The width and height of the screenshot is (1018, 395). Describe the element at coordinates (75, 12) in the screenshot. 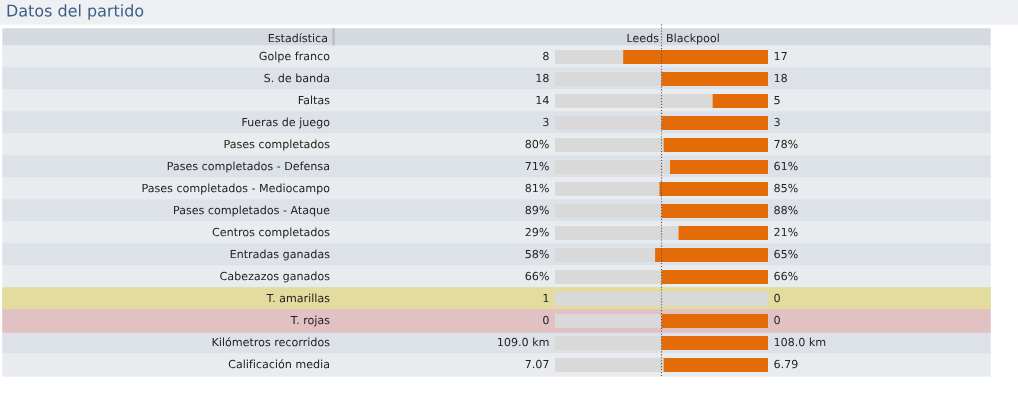

I see `text: Datos del partido` at that location.